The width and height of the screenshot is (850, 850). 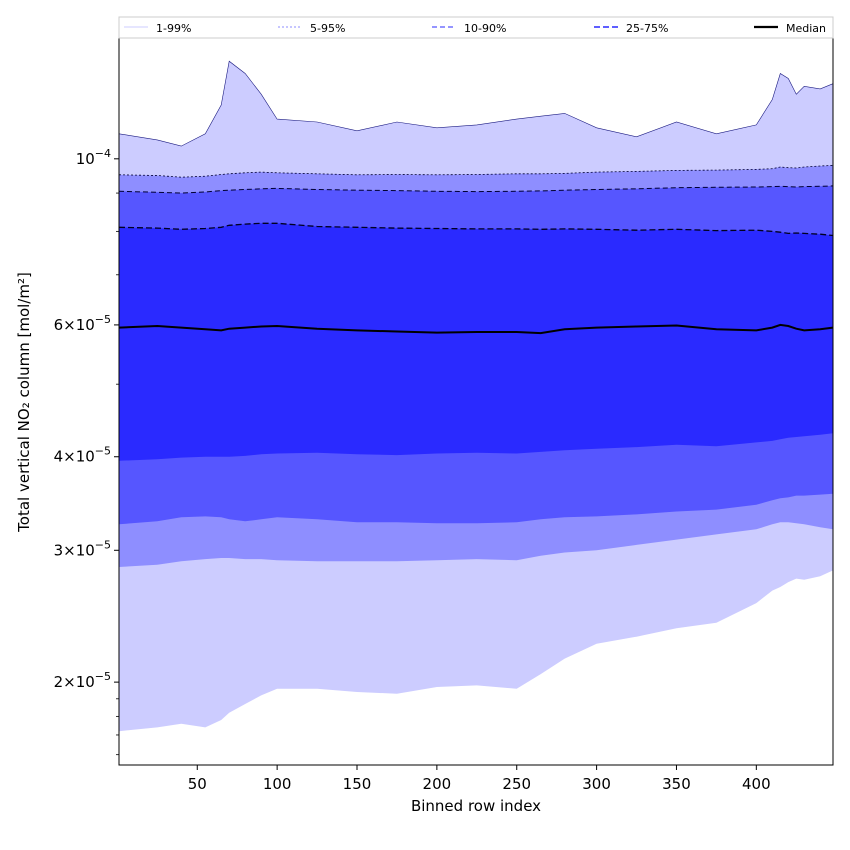 I want to click on x-tick-label: 300, so click(x=596, y=784).